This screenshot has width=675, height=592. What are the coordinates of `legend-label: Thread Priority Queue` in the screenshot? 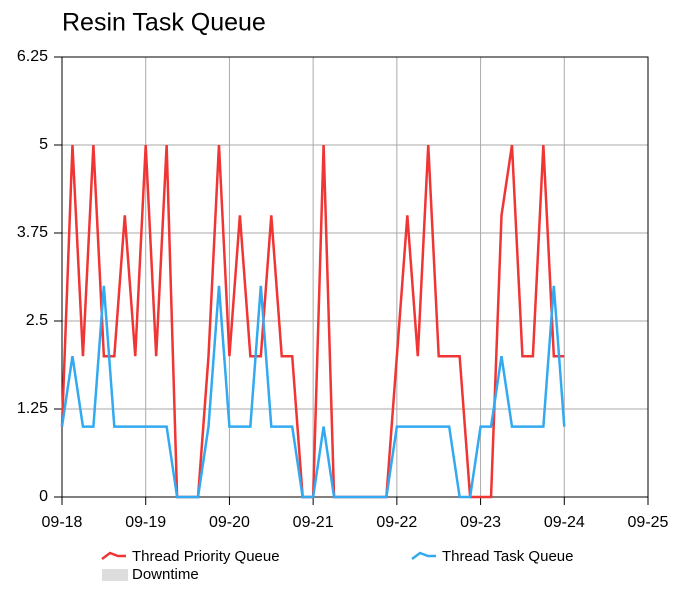 It's located at (206, 556).